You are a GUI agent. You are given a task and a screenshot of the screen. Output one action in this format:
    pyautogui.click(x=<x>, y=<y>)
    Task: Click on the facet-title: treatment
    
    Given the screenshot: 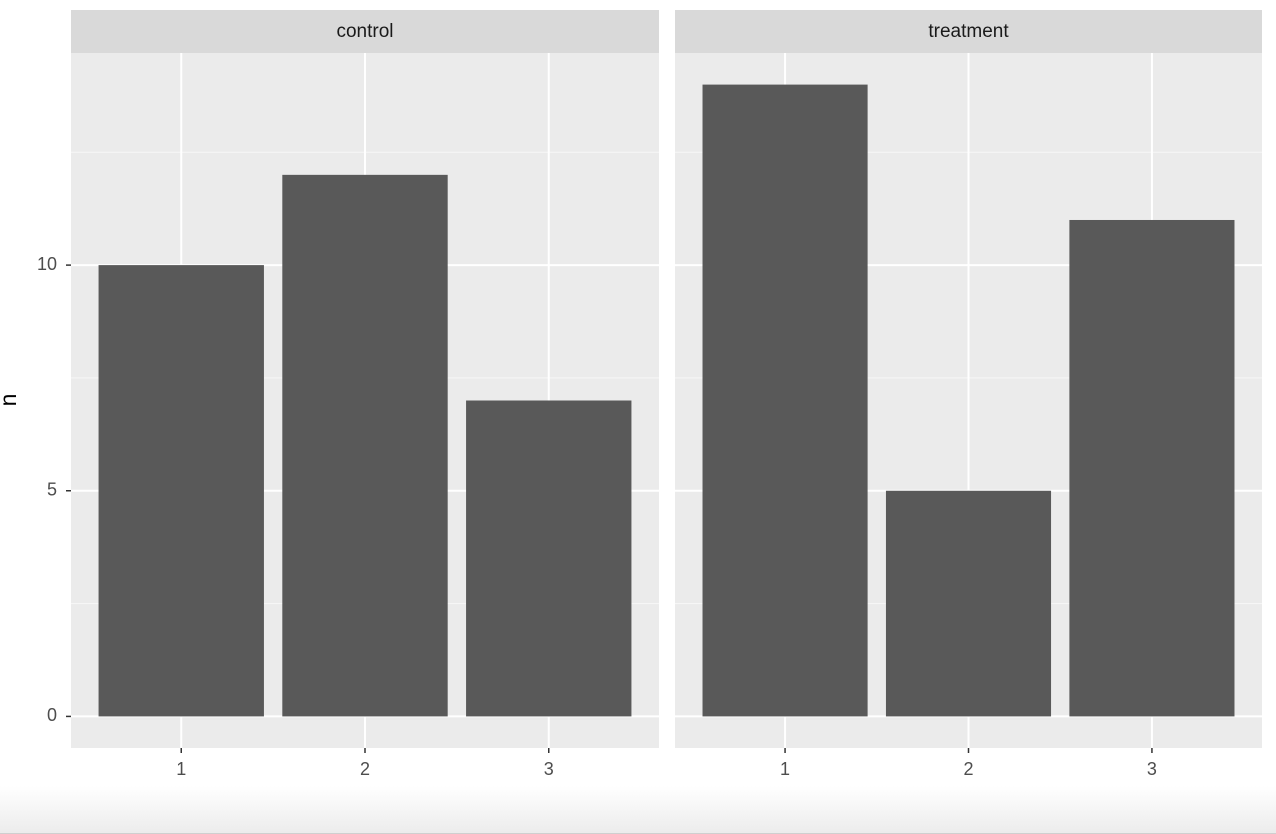 What is the action you would take?
    pyautogui.click(x=968, y=31)
    